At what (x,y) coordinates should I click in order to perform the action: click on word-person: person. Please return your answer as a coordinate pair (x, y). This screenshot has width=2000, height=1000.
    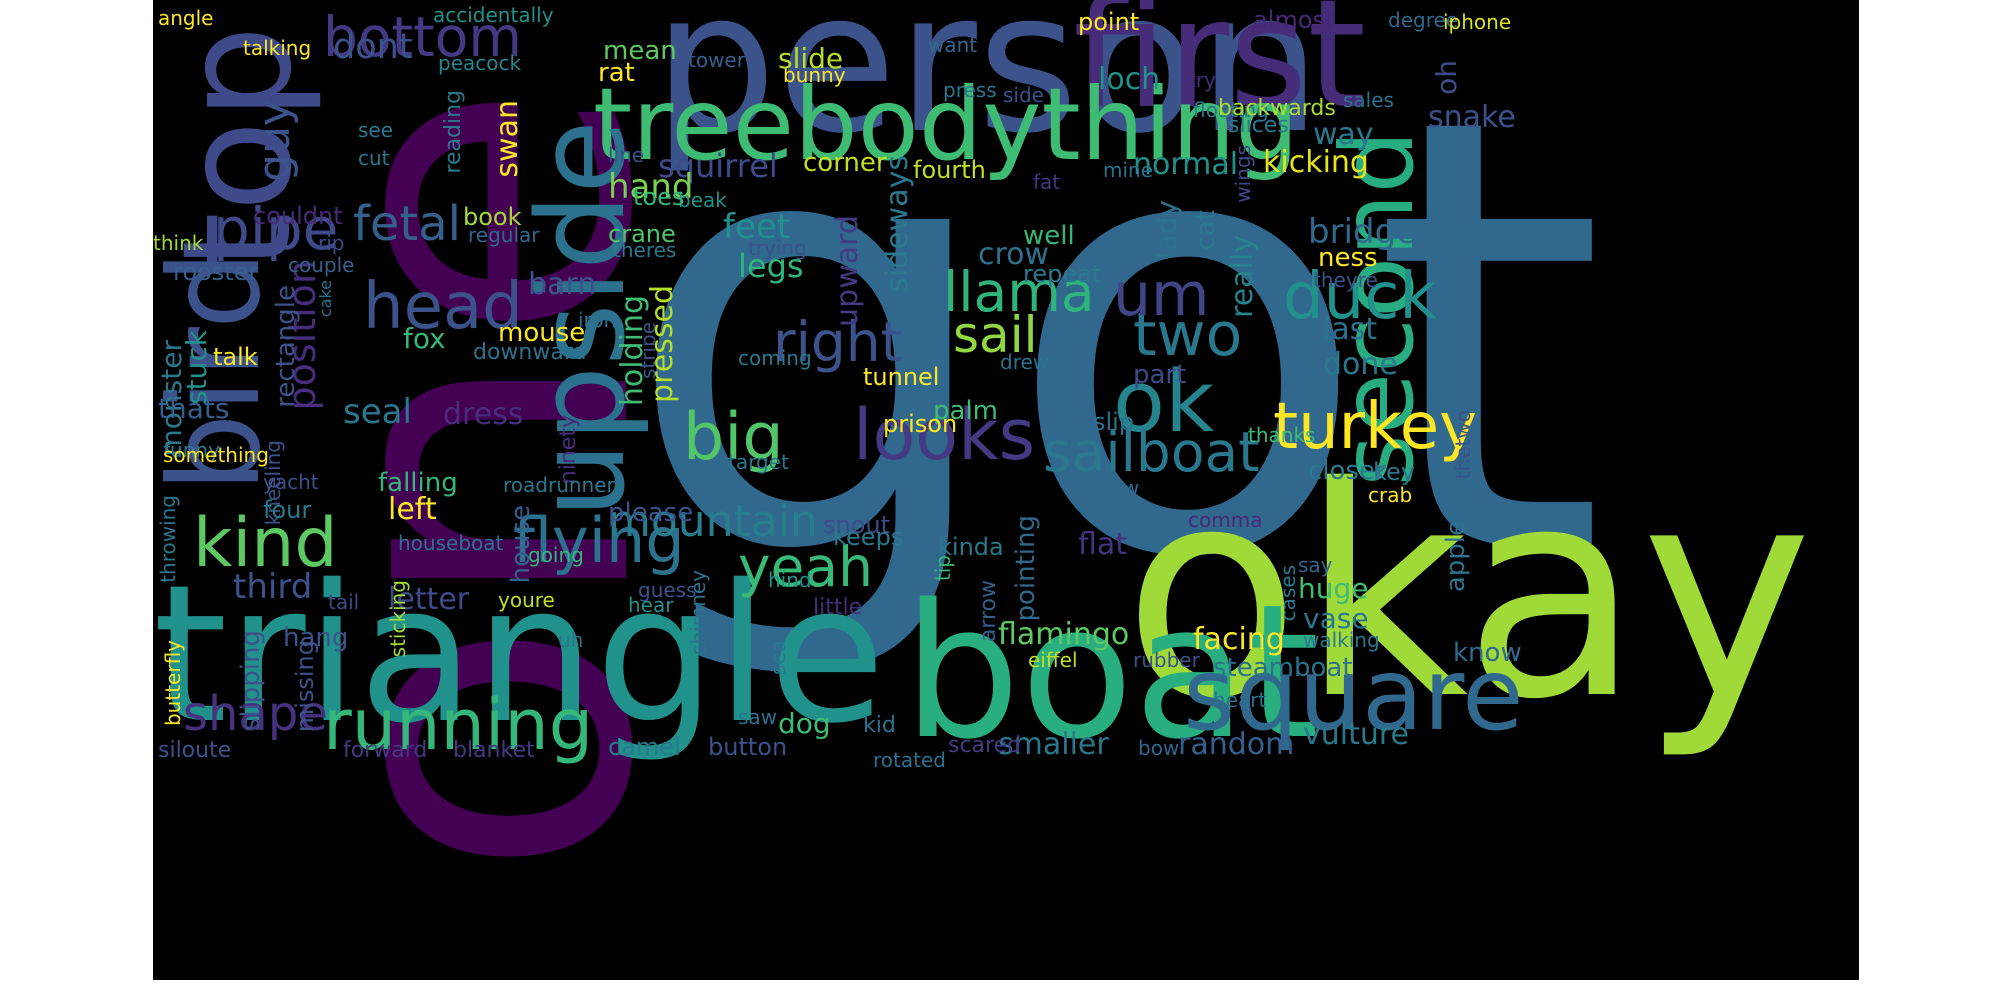
    Looking at the image, I should click on (987, 88).